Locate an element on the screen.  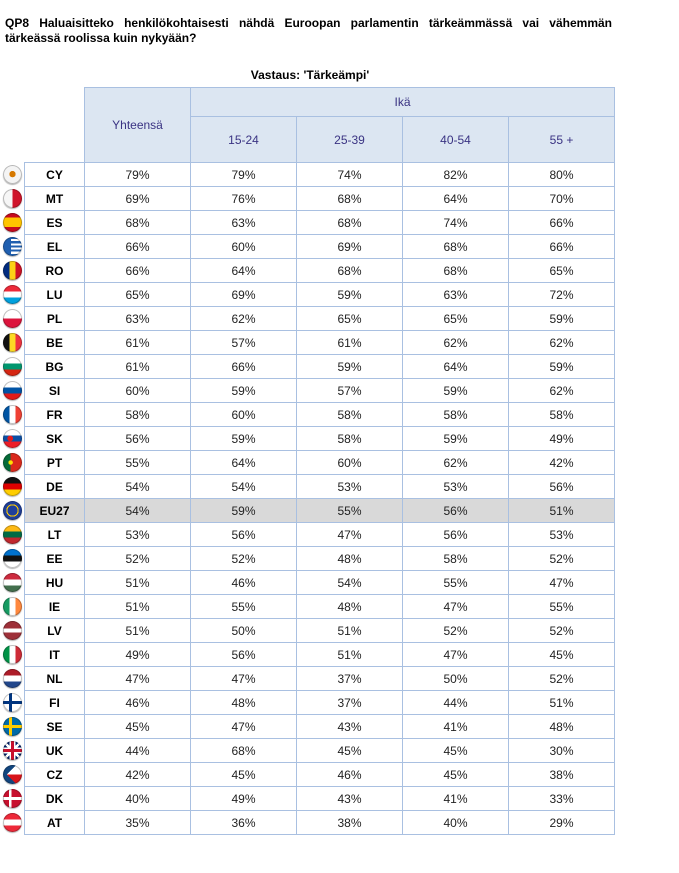
value-age-15-24: 63% is located at coordinates (243, 222).